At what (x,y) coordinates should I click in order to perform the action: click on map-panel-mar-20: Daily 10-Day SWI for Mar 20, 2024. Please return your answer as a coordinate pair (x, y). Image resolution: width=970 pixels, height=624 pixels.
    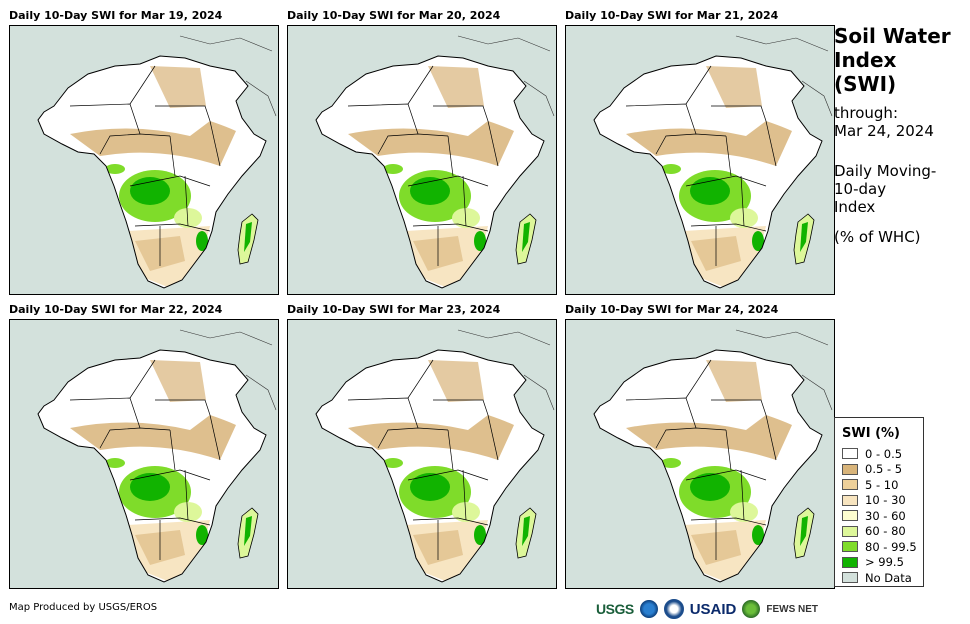
    Looking at the image, I should click on (422, 154).